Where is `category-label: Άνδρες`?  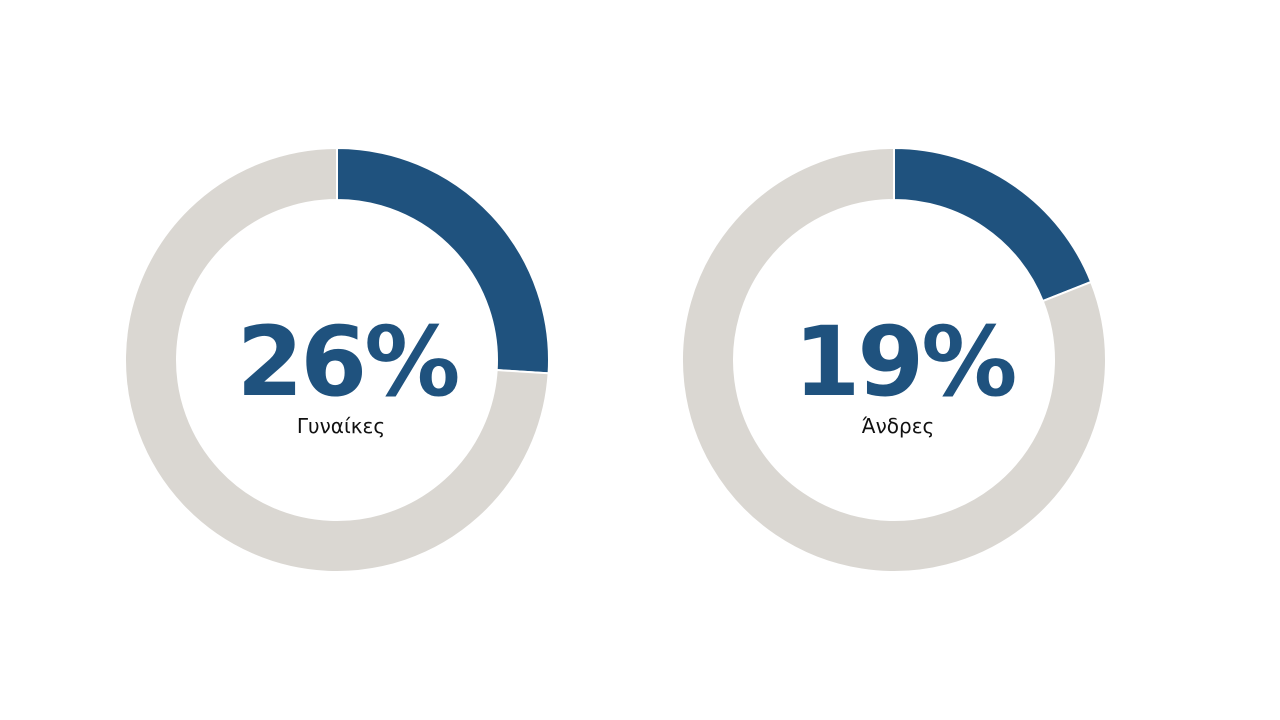
category-label: Άνδρες is located at coordinates (898, 426).